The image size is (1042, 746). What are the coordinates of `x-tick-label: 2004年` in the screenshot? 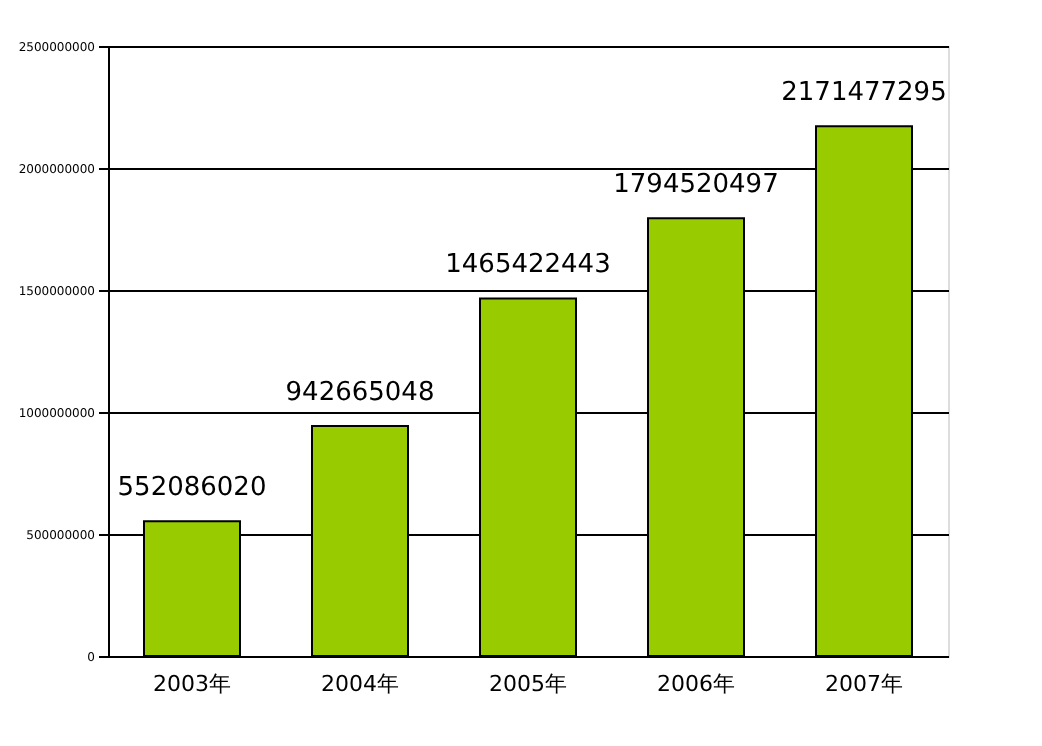 It's located at (360, 684).